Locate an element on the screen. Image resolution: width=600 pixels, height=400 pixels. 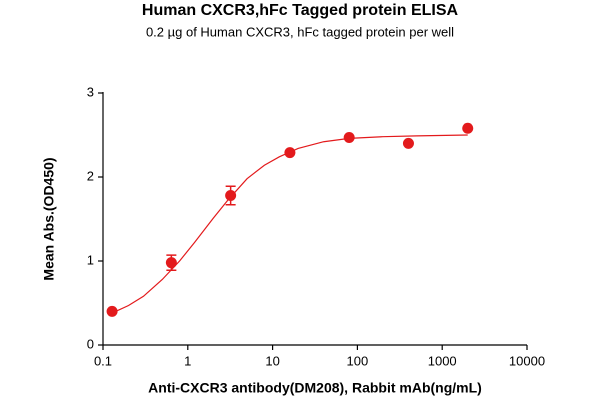
y-tick-label: 3 is located at coordinates (90, 91).